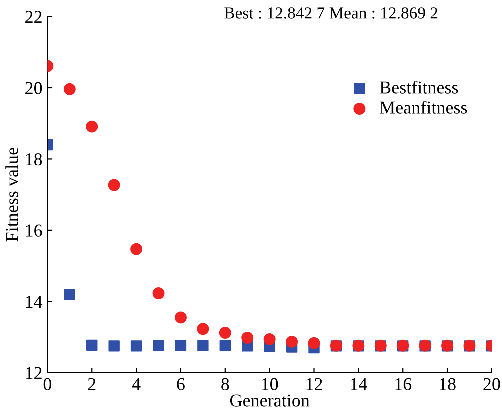 The width and height of the screenshot is (502, 419). What do you see at coordinates (331, 13) in the screenshot?
I see `chart-title: Best : 12.842 7 Mean : 12.869 2` at bounding box center [331, 13].